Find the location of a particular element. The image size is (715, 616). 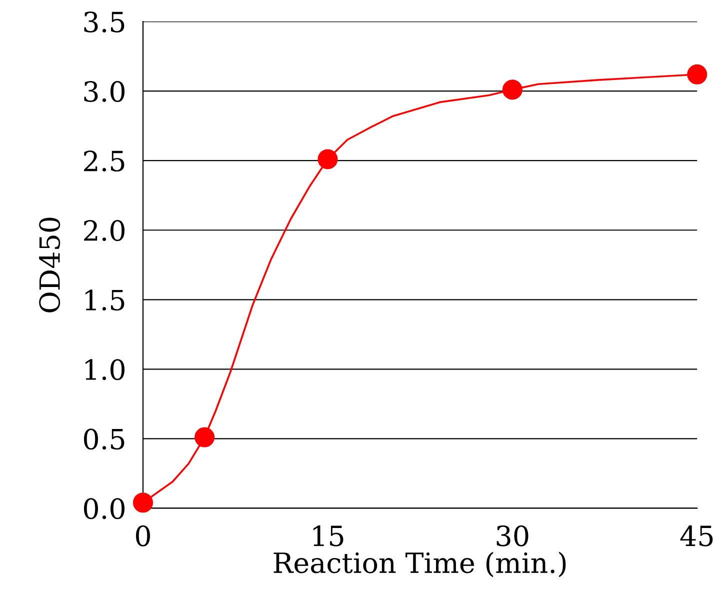

x-tick-label: 30 is located at coordinates (512, 535).